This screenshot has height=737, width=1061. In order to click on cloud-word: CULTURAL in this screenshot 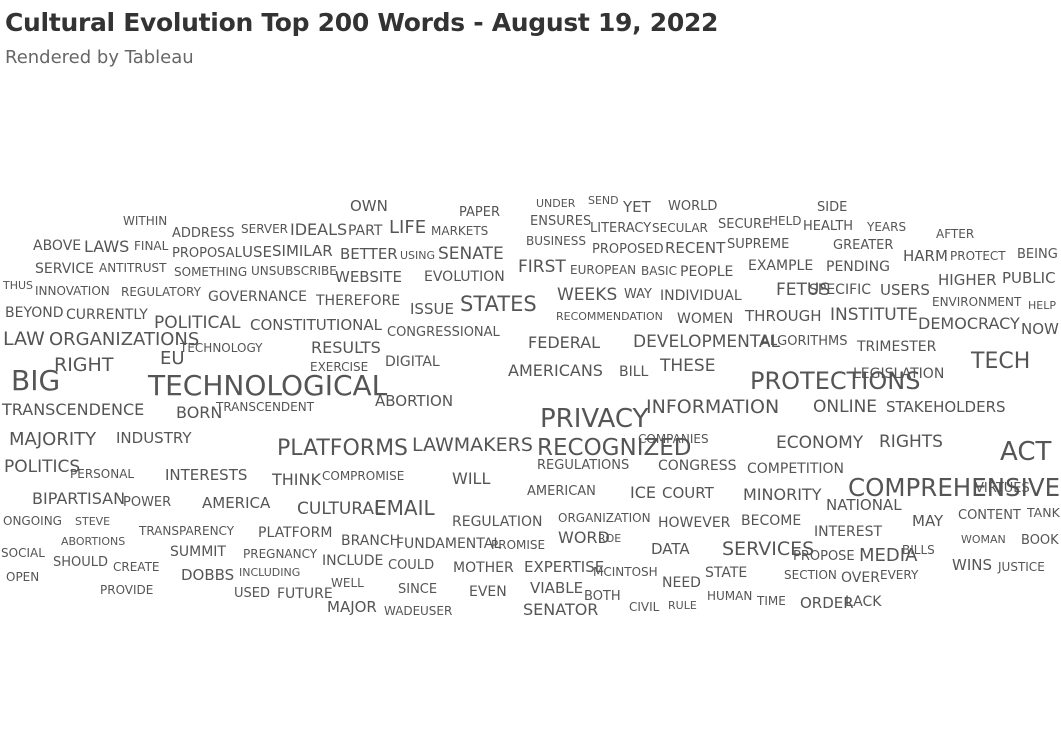, I will do `click(340, 509)`.